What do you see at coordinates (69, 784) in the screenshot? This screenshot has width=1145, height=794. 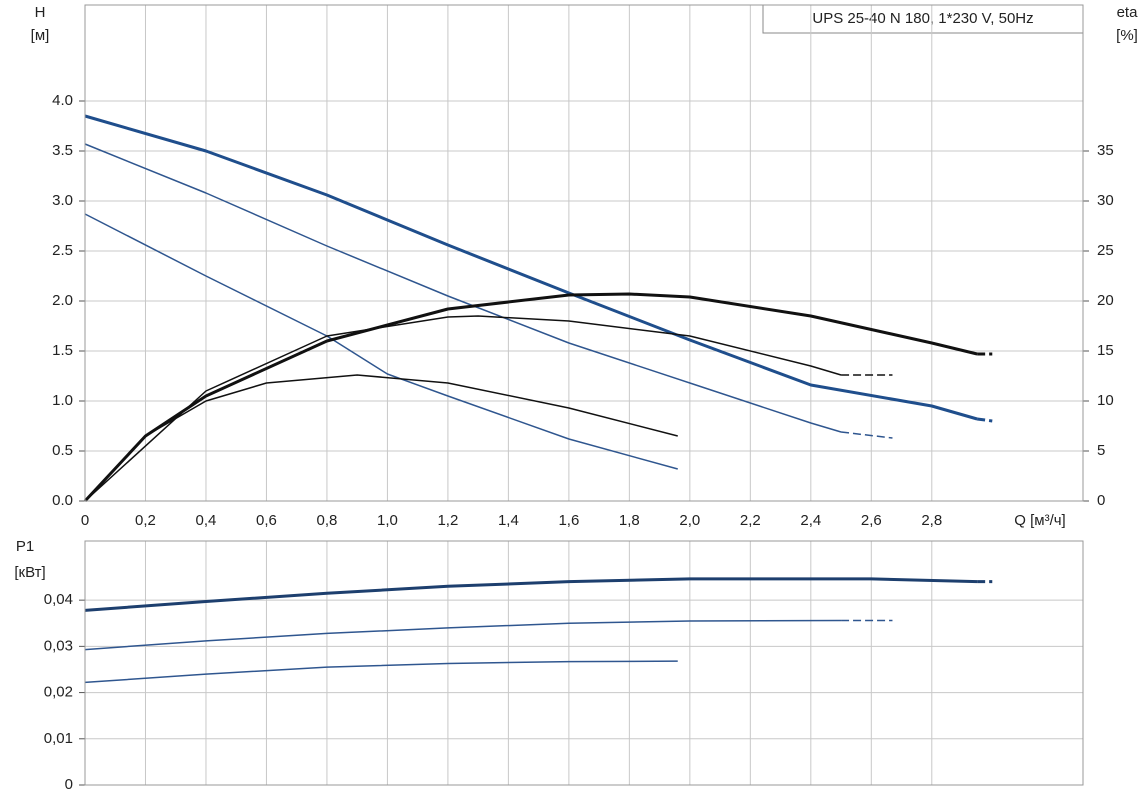 I see `y-tick-label: 0` at bounding box center [69, 784].